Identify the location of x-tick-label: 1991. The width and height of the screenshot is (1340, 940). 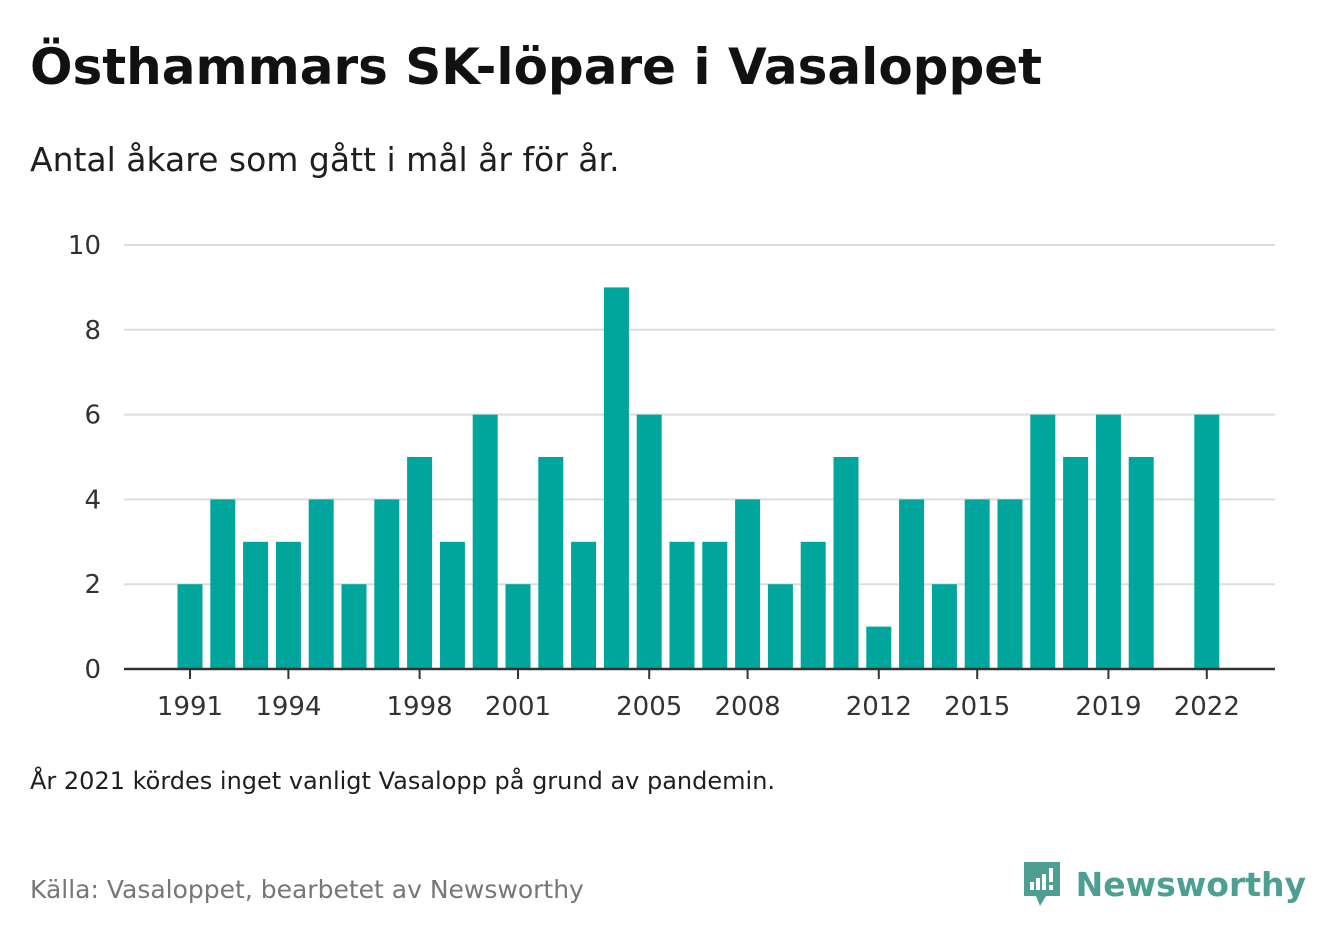
(190, 707).